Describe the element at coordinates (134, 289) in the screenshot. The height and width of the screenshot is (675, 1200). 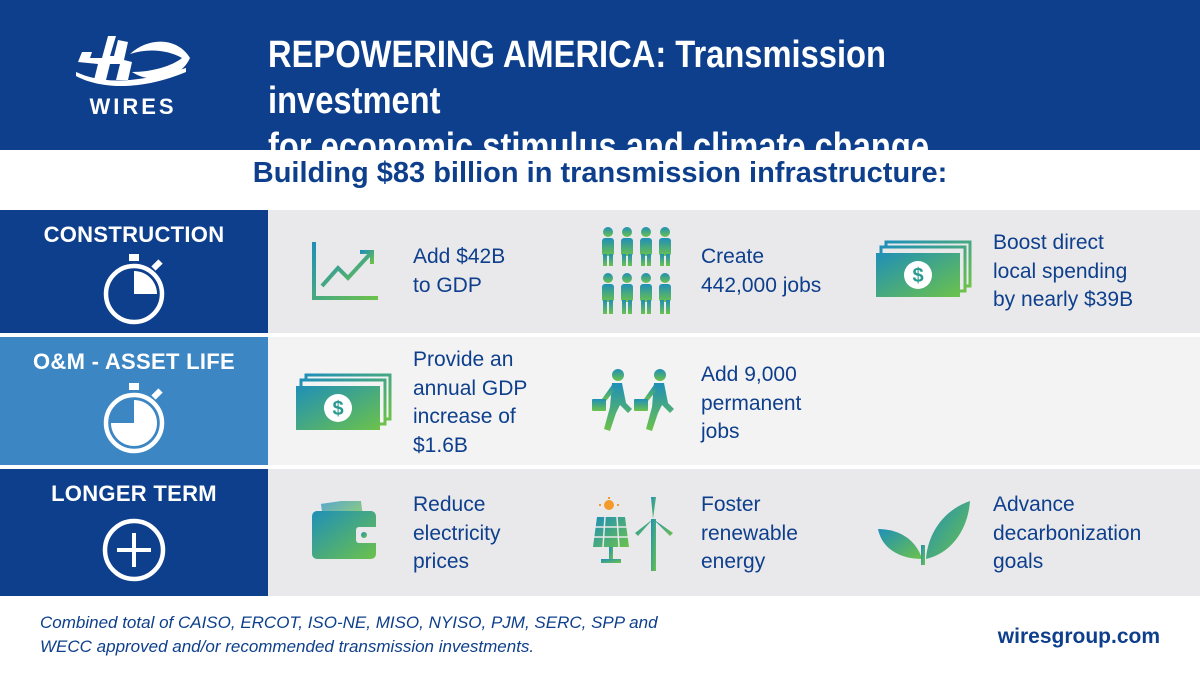
I see `stopwatch-quarter-icon` at that location.